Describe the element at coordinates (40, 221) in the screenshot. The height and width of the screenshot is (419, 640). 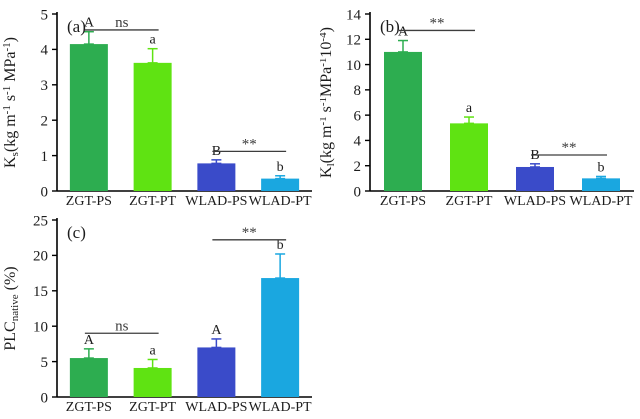
I see `y-tick-label: 25` at that location.